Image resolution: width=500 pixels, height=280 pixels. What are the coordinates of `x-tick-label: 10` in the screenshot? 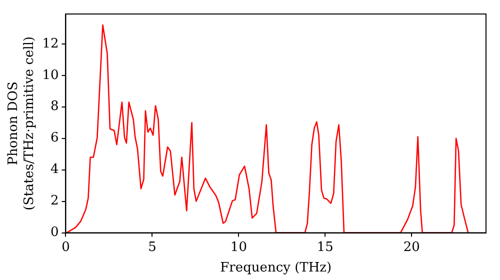 It's located at (238, 247).